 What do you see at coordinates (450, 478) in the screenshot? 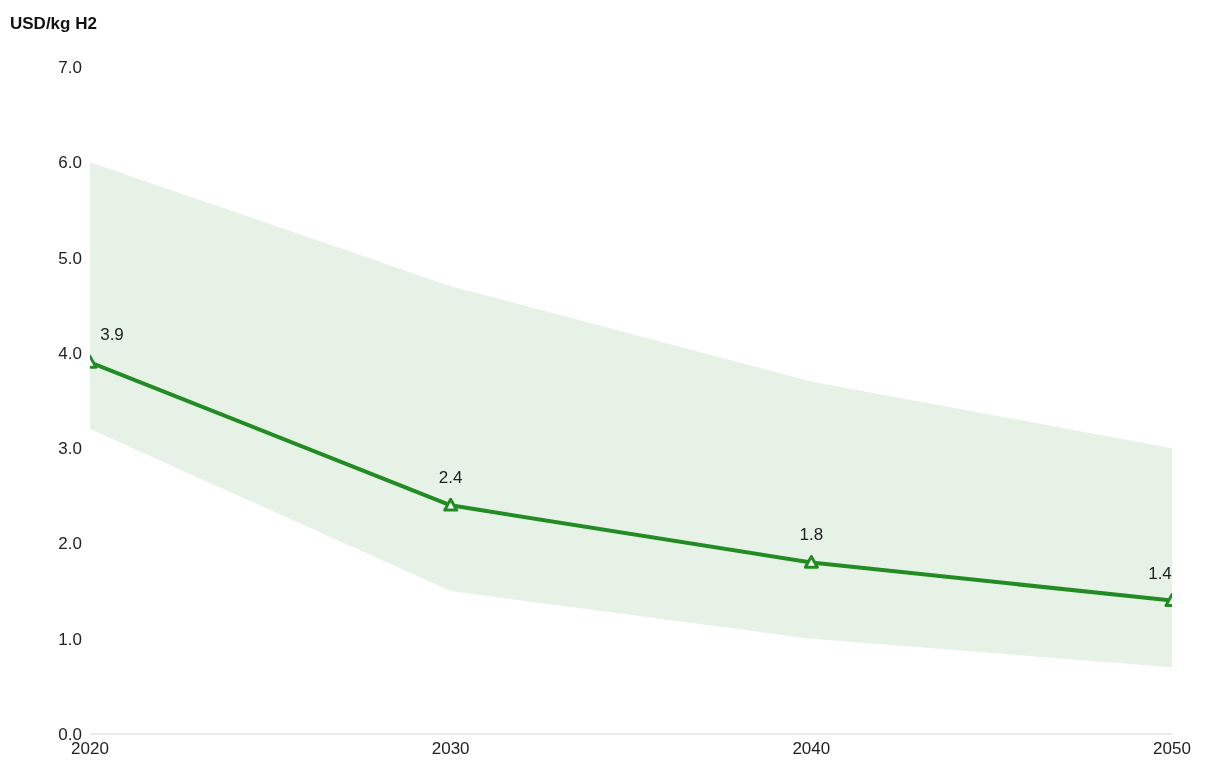
I see `data-label: 2.4` at bounding box center [450, 478].